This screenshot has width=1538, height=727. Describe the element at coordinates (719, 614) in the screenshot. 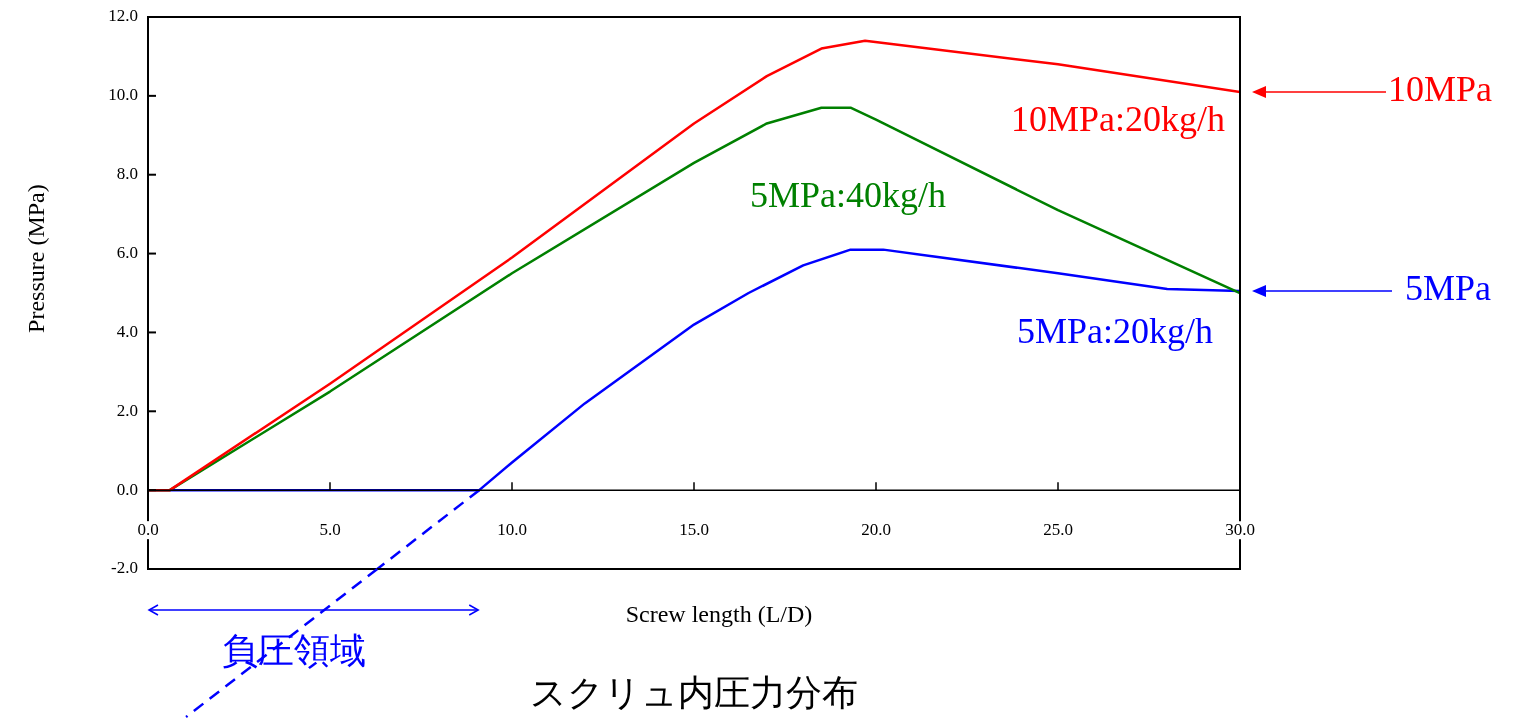

I see `x-axis-title: Screw length (L/D)` at that location.